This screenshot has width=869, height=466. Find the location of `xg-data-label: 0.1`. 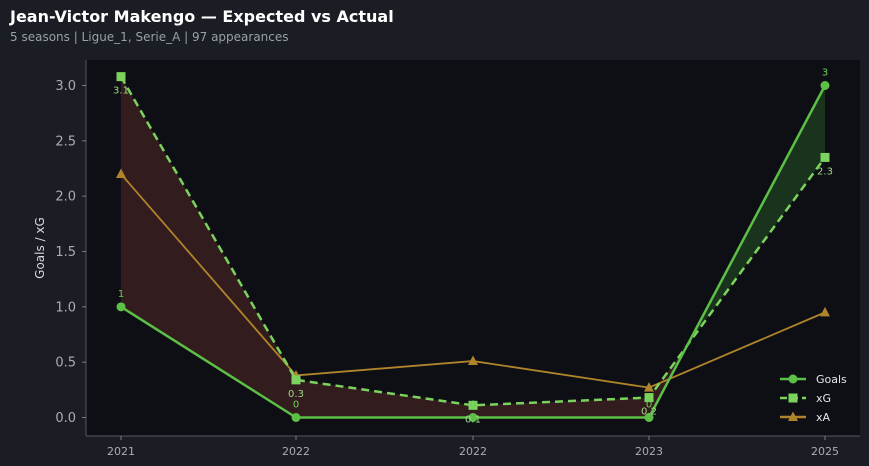

xg-data-label: 0.1 is located at coordinates (473, 419).